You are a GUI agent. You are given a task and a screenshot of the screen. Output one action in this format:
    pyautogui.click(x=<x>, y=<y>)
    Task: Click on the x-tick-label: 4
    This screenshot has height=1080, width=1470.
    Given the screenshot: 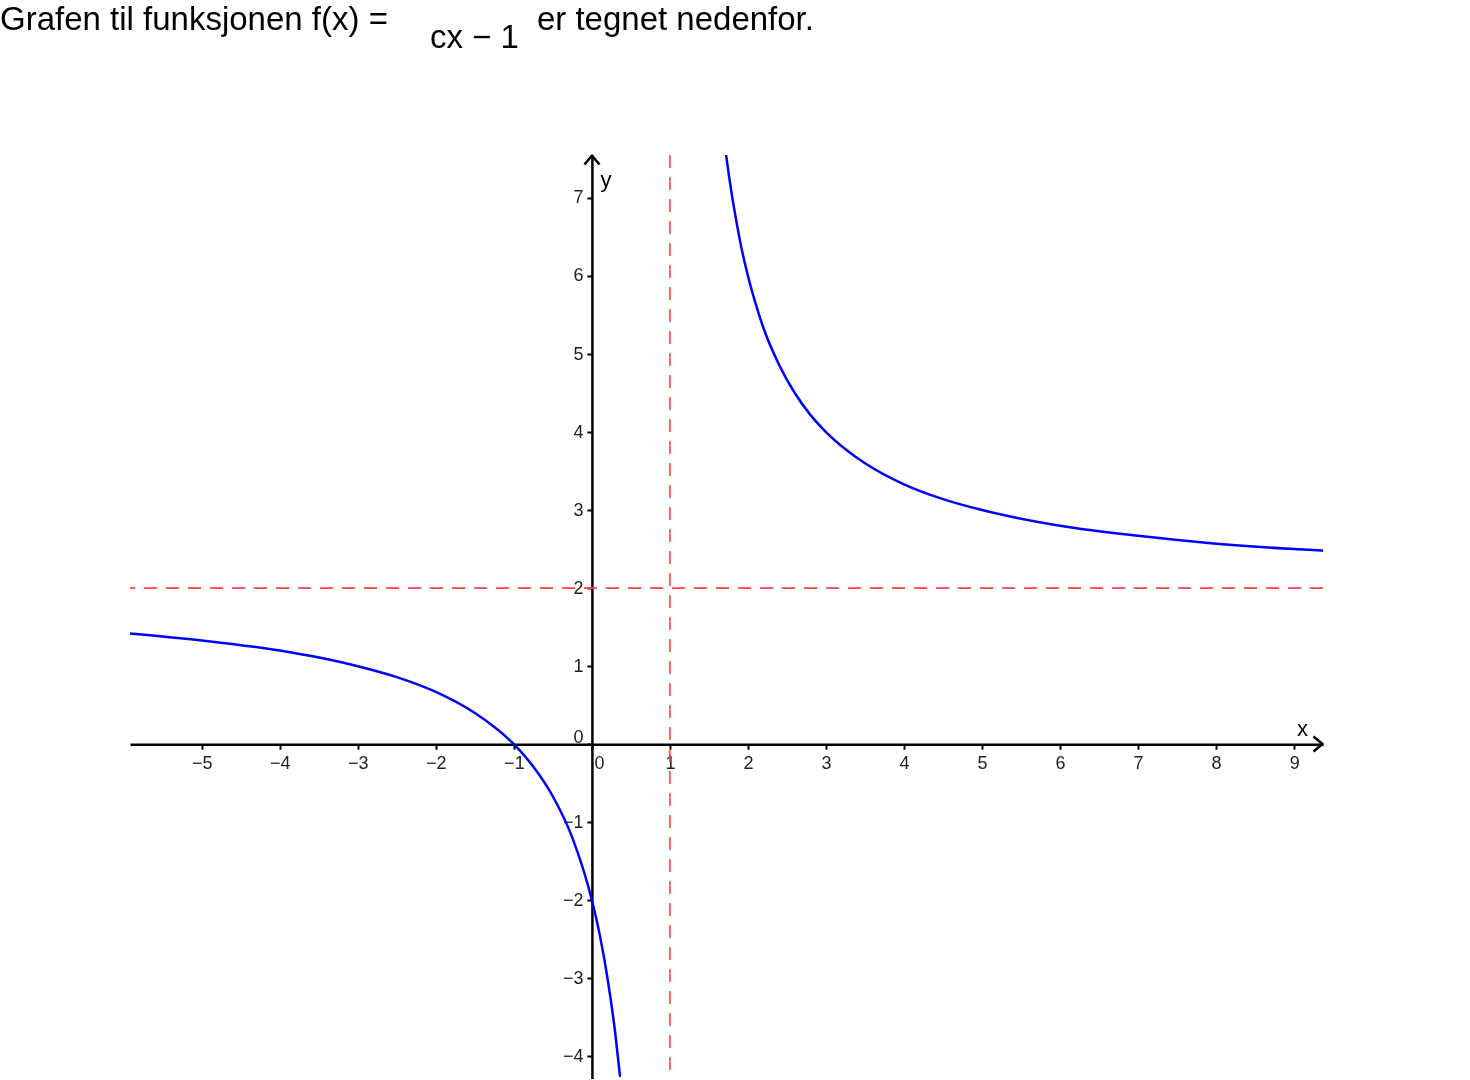 What is the action you would take?
    pyautogui.click(x=904, y=762)
    